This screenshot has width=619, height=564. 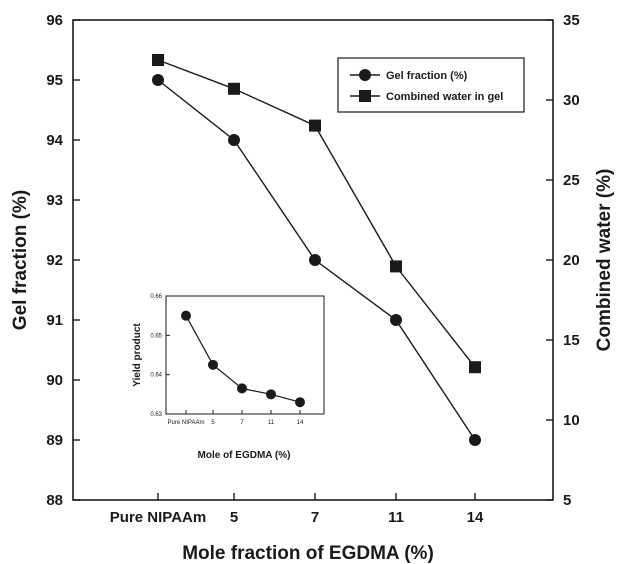 I want to click on inset-x-tick-label-pure-nipaam: Pure NIPAAm, so click(x=186, y=423).